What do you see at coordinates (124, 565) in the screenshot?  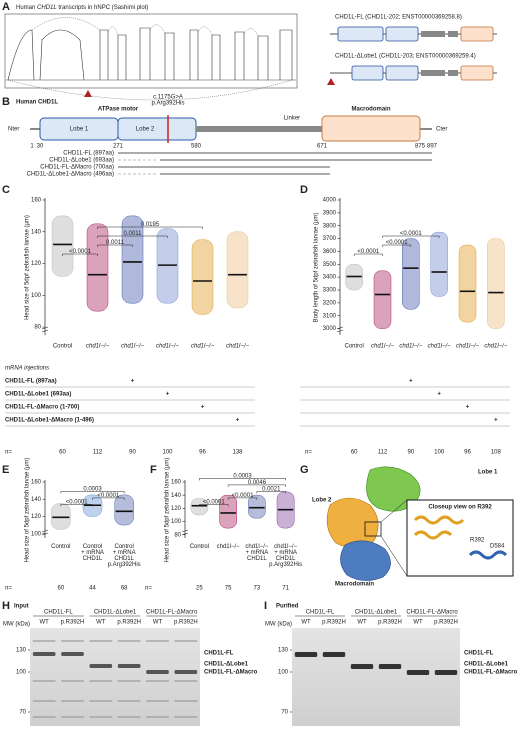 I see `x-tick-line: p.Arg392His` at bounding box center [124, 565].